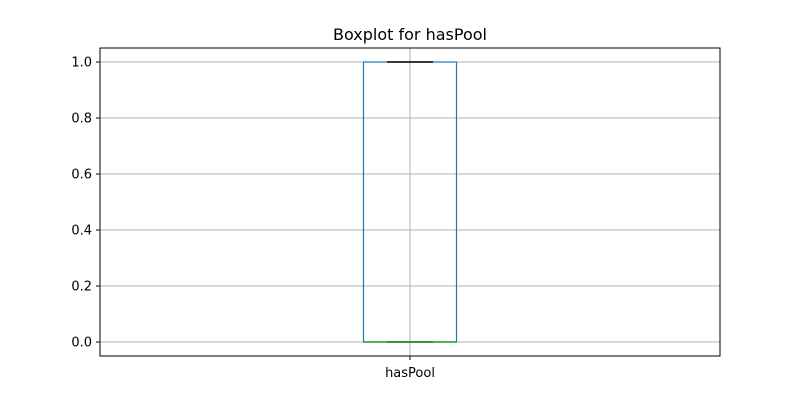 The height and width of the screenshot is (400, 800). What do you see at coordinates (410, 373) in the screenshot?
I see `x-tick-label: hasPool` at bounding box center [410, 373].